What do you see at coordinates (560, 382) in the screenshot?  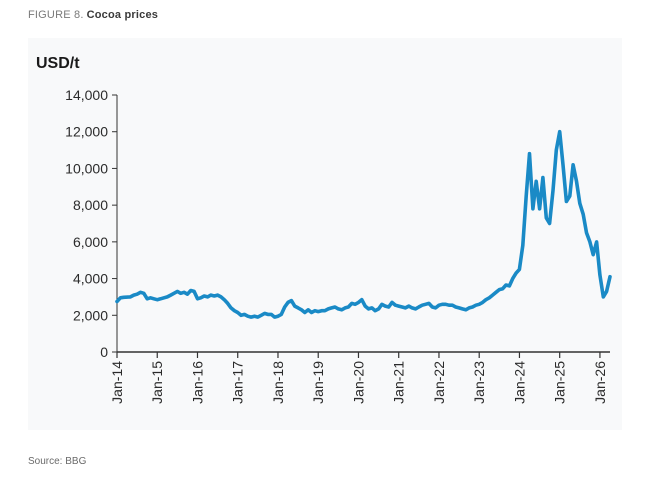 I see `x-tick-label: Jan-25` at bounding box center [560, 382].